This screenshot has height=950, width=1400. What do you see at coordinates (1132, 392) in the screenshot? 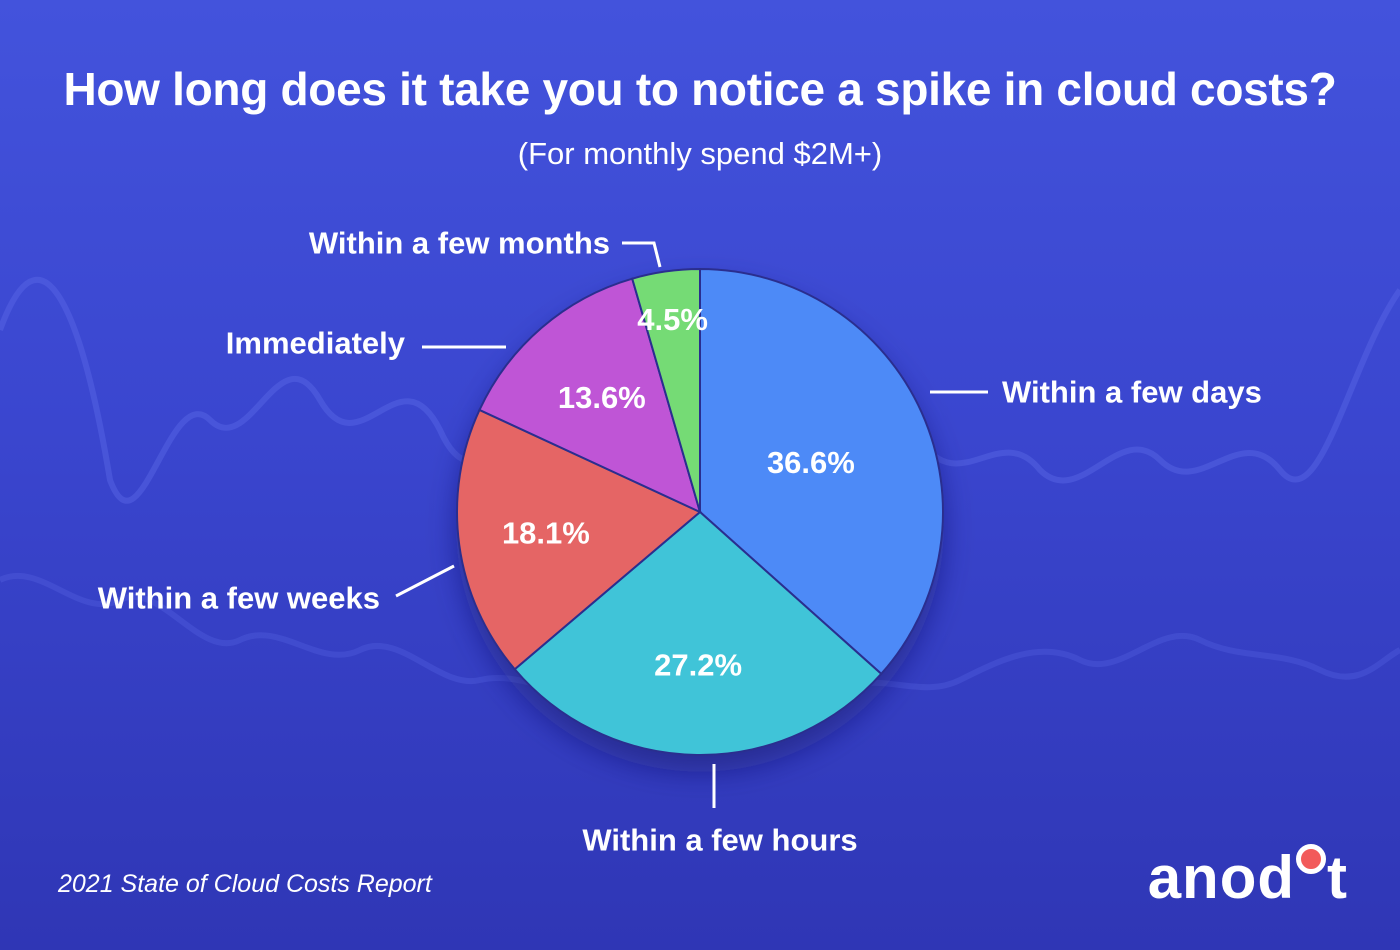
I see `slice-category-label-1: Within a few days` at bounding box center [1132, 392].